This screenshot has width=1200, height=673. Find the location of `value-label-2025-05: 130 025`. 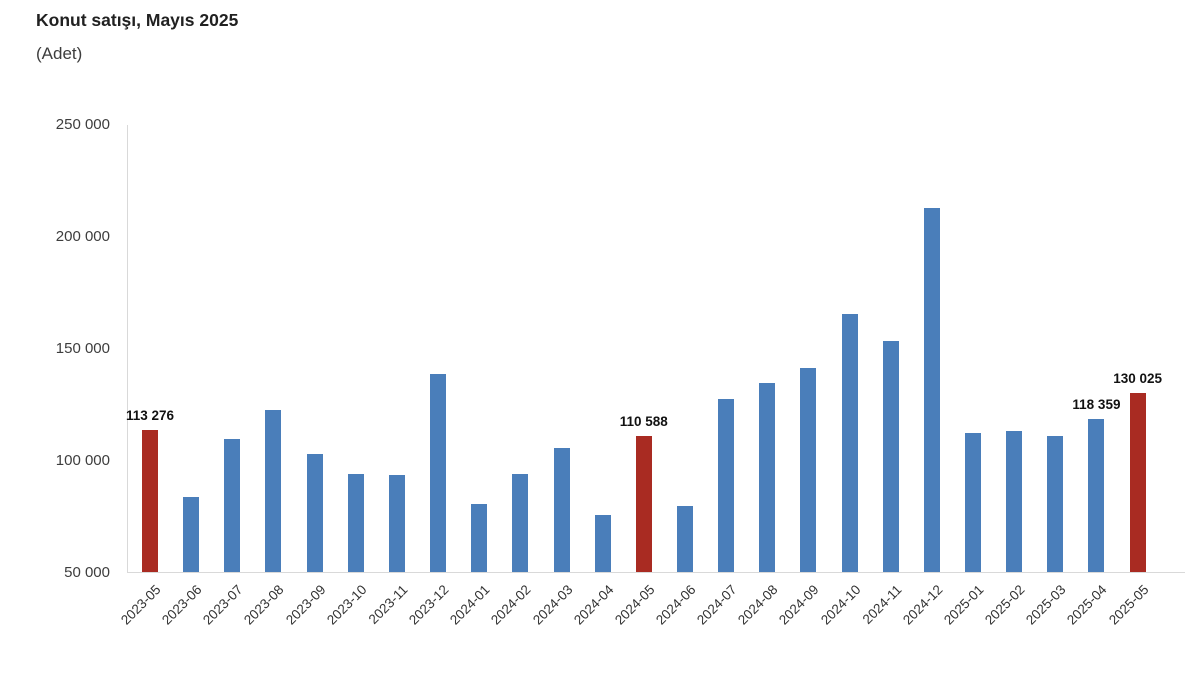

value-label-2025-05: 130 025 is located at coordinates (1137, 378).